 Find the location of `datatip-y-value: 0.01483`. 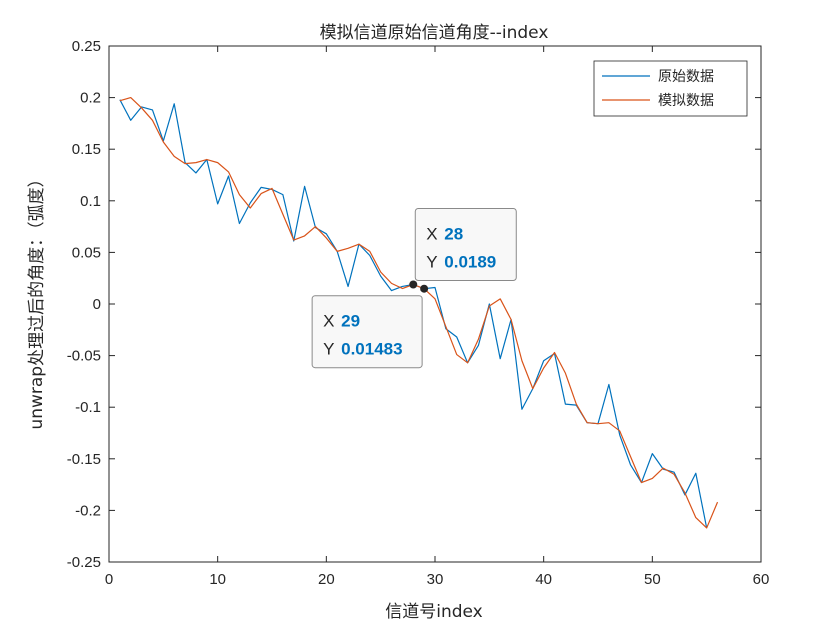

datatip-y-value: 0.01483 is located at coordinates (371, 349).